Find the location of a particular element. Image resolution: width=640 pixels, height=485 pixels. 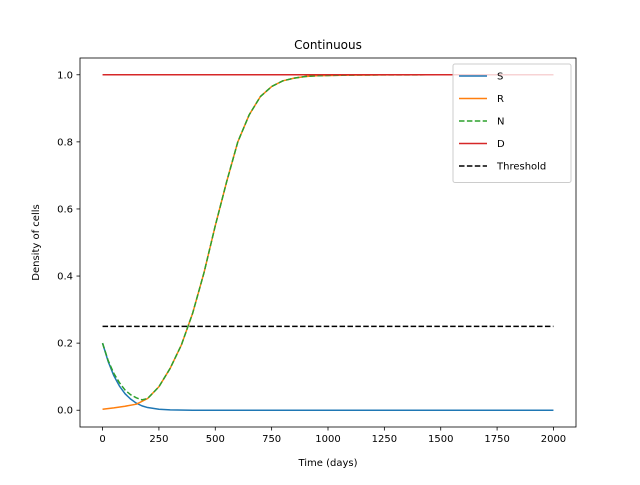

x-tick-label: 1750 is located at coordinates (496, 439).